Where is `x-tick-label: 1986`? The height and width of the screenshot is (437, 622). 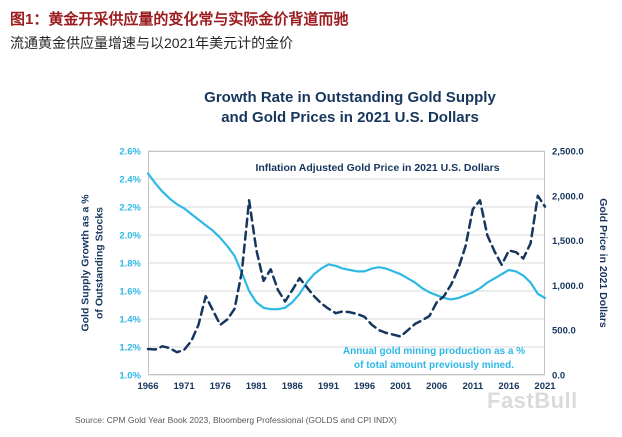
x-tick-label: 1986 is located at coordinates (292, 386).